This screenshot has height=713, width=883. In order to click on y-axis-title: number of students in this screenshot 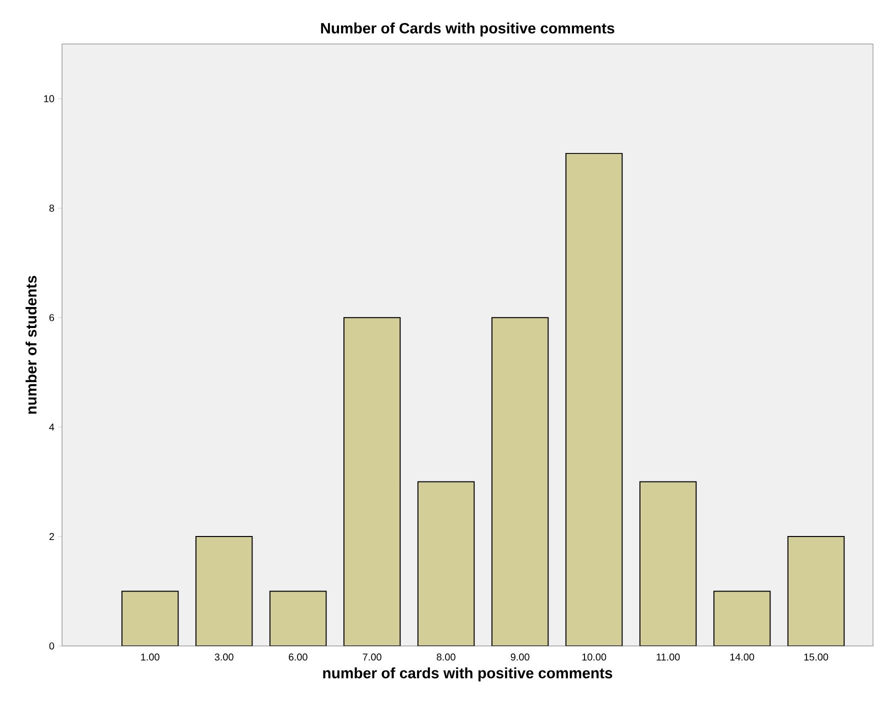, I will do `click(31, 345)`.